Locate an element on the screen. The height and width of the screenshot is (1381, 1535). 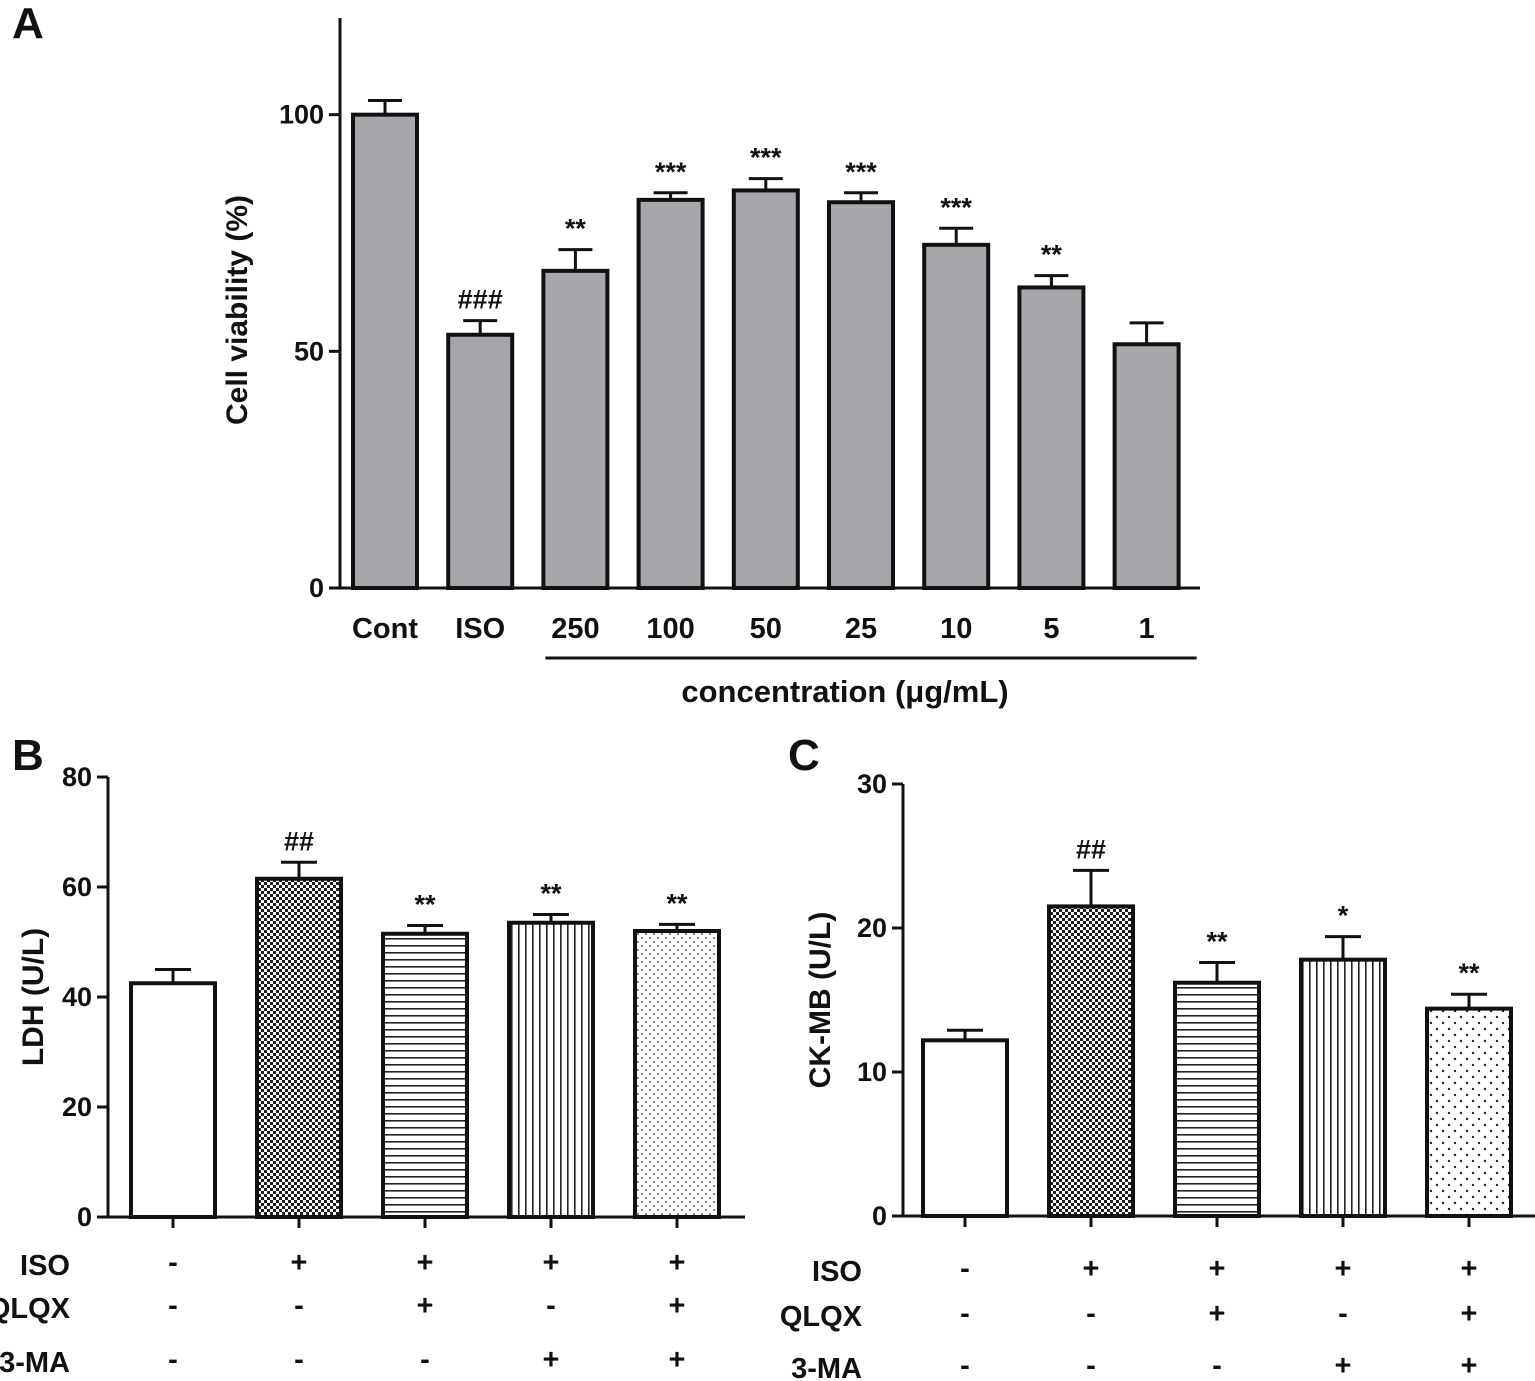
panel-b-letter: B is located at coordinates (28, 755).